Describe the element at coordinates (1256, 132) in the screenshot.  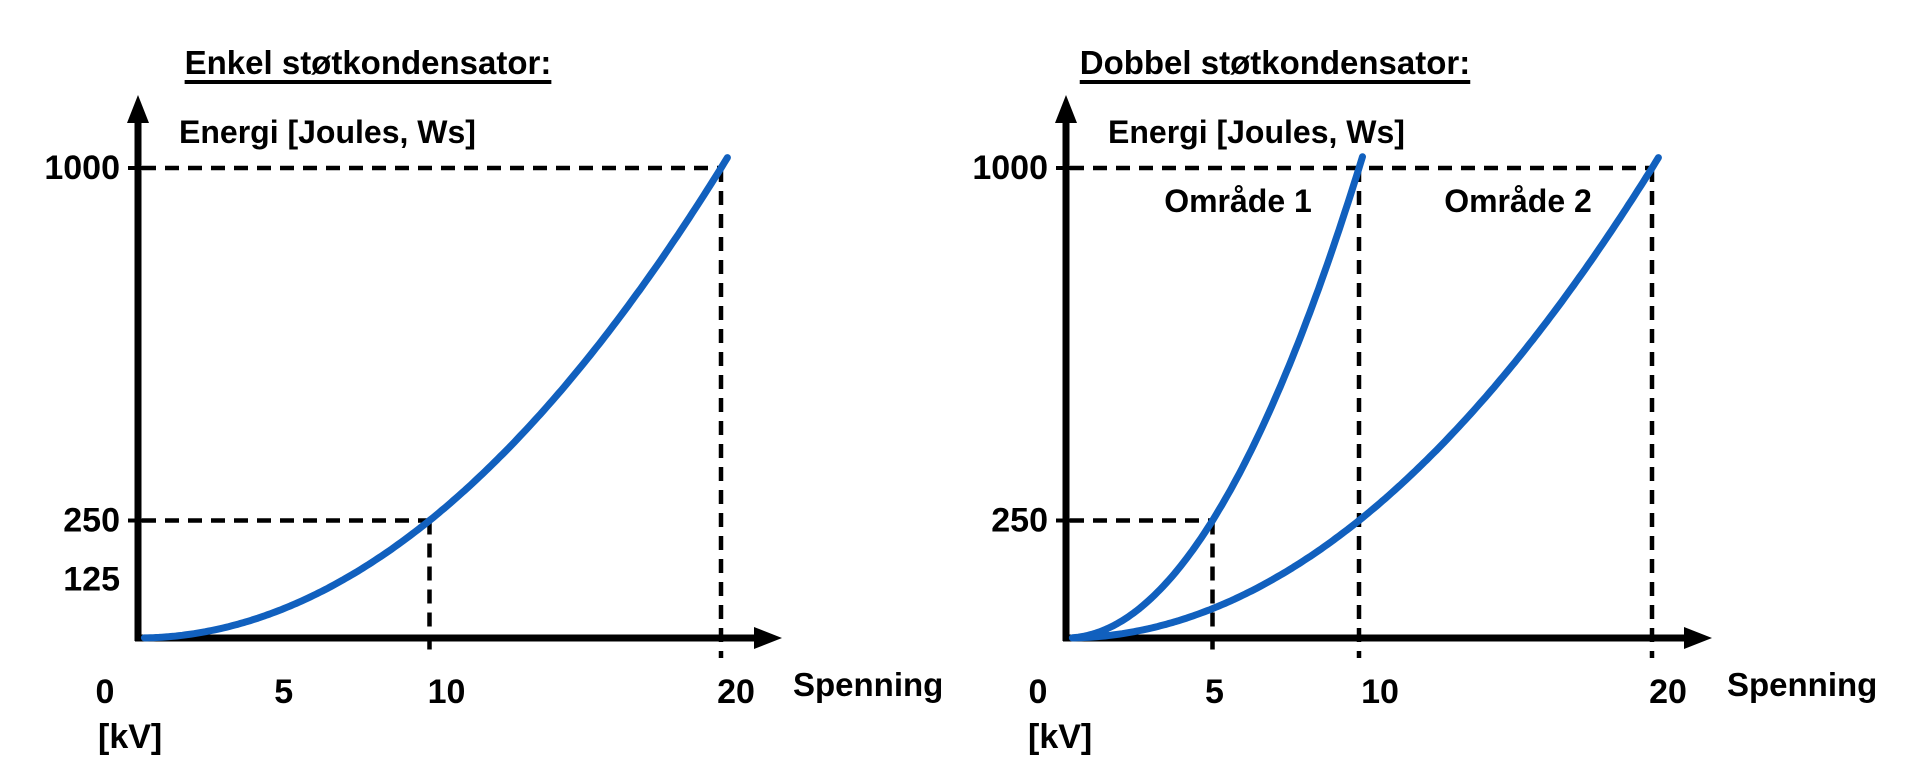
I see `right-y-axis-label: Energi [Joules, Ws]` at that location.